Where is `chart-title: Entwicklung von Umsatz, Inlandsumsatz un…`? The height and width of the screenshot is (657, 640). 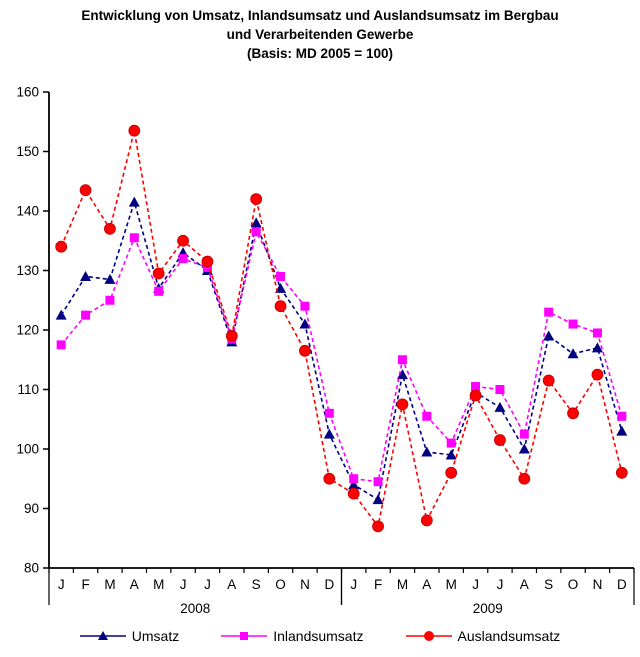
chart-title: Entwicklung von Umsatz, Inlandsumsatz un… is located at coordinates (320, 34).